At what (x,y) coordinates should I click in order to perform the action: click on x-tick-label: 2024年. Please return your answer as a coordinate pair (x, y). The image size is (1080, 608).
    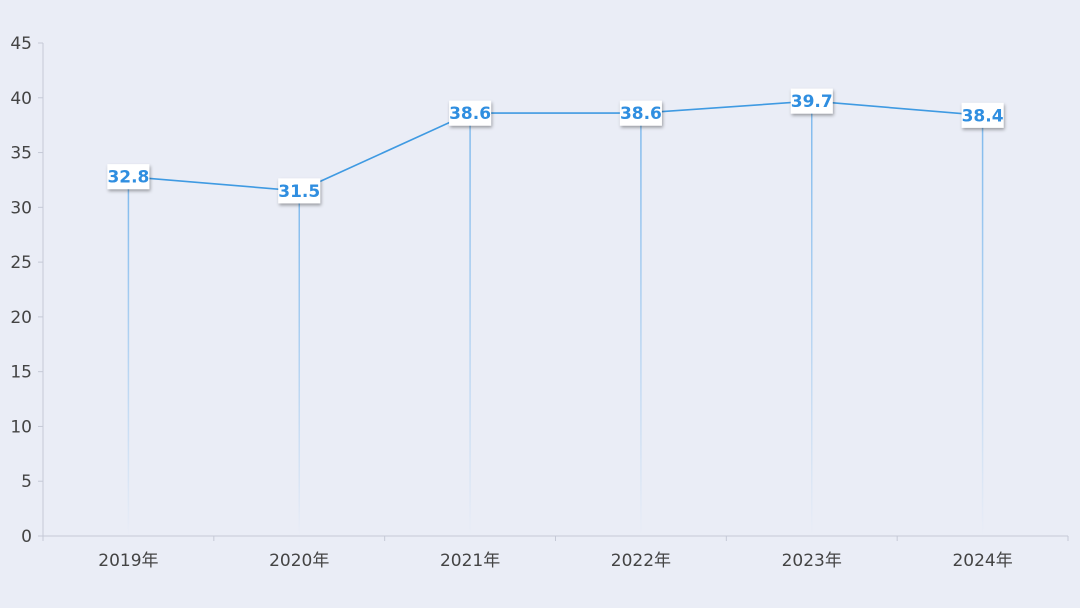
    Looking at the image, I should click on (982, 561).